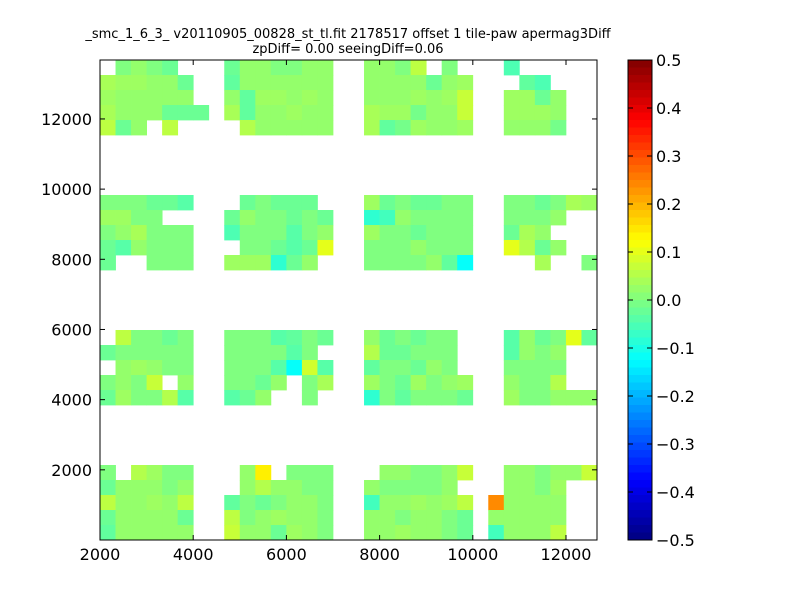 The image size is (800, 600). I want to click on colorbar-tick-label: 0.4, so click(668, 108).